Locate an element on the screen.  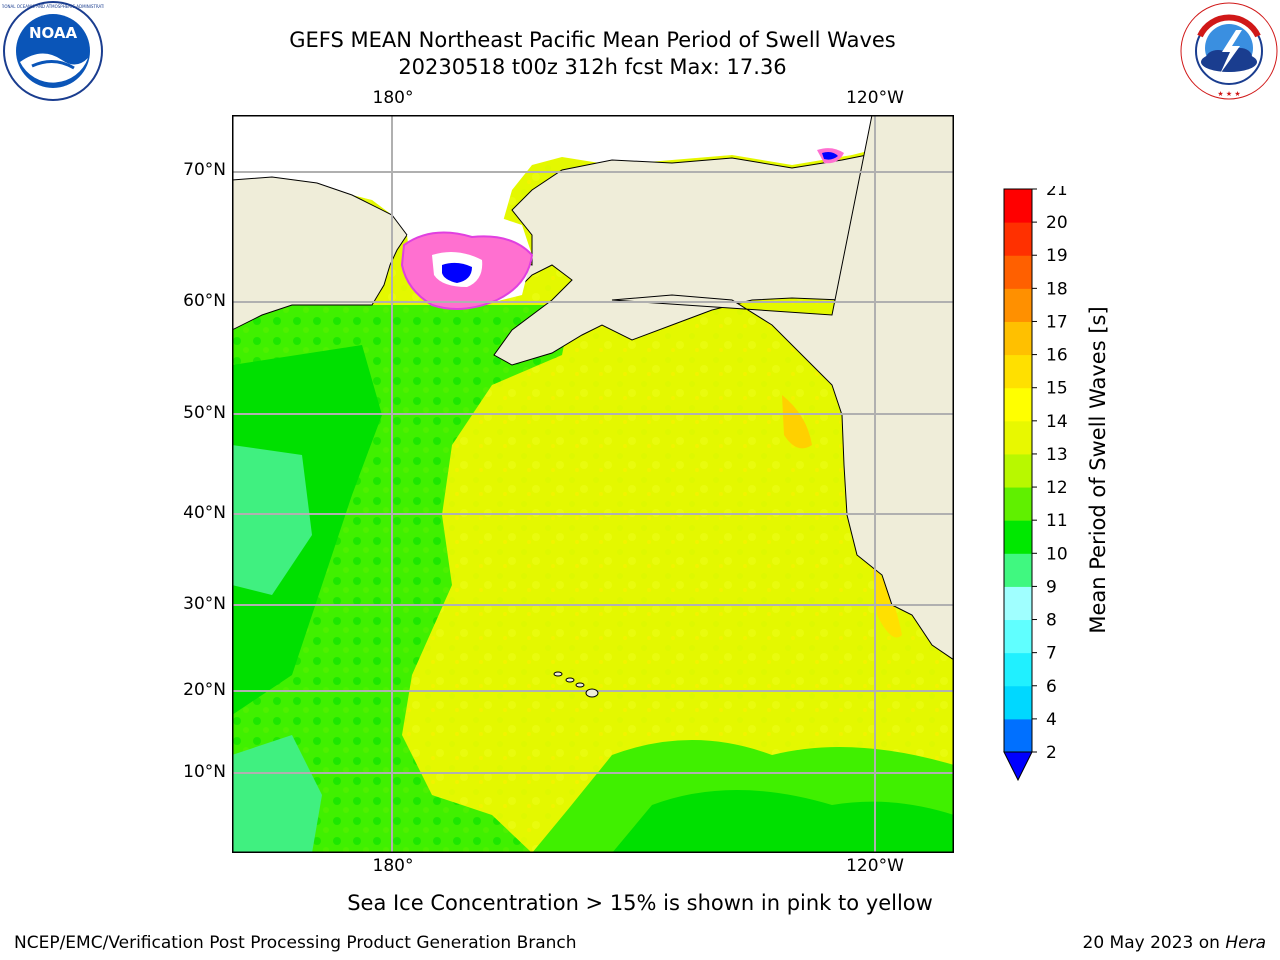
lat-label-70n: 70°N is located at coordinates (204, 170).